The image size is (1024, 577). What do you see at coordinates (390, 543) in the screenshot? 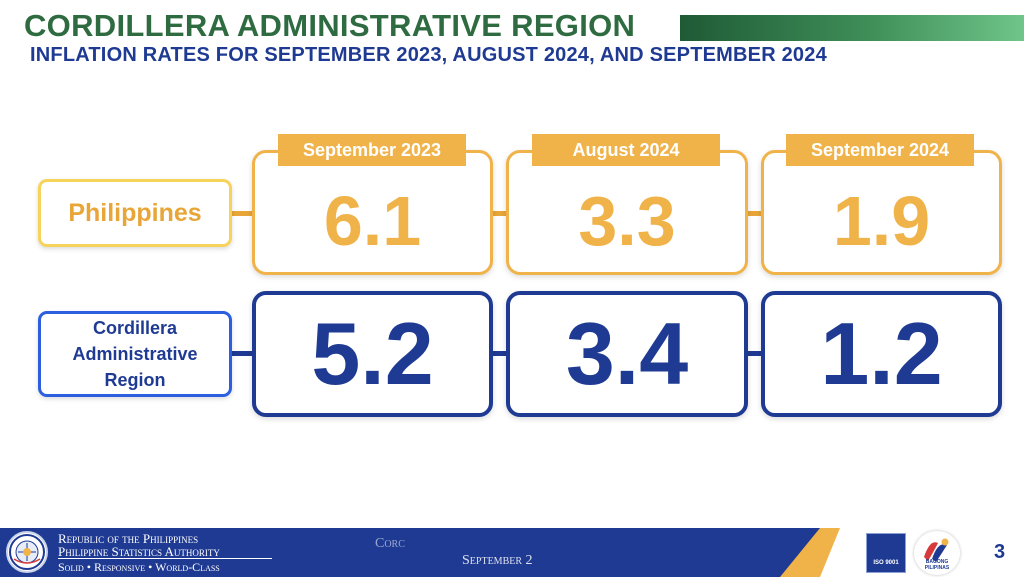
I see `footer-faded-text: Corc` at bounding box center [390, 543].